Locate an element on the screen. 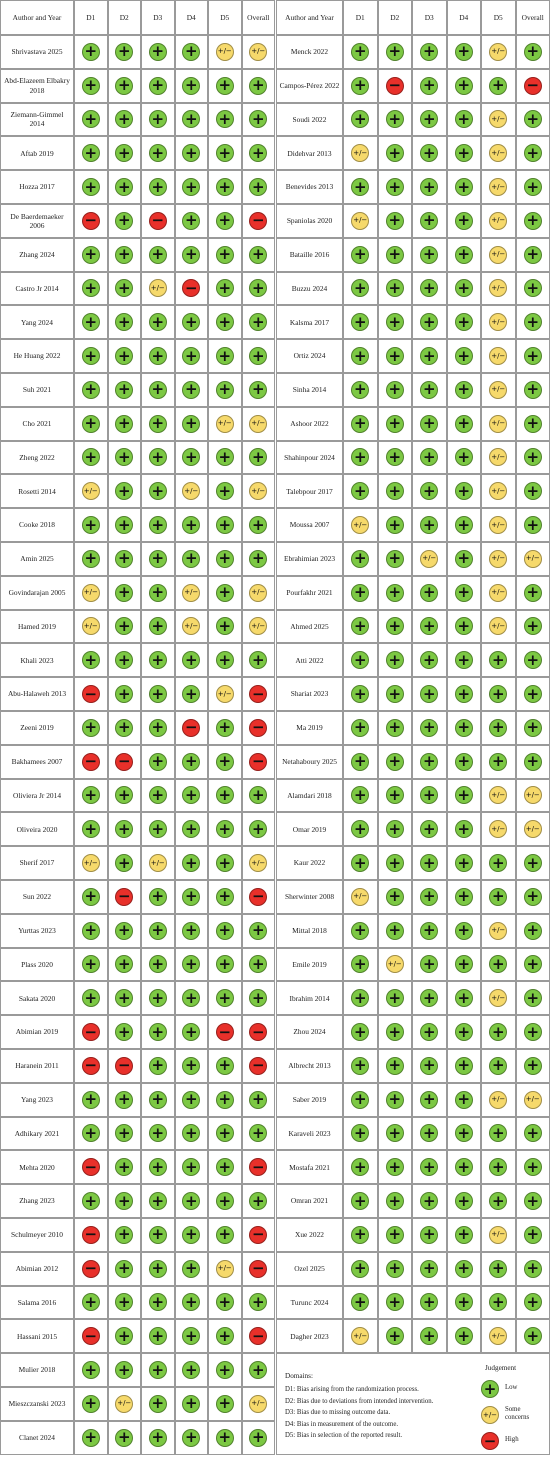  column-header: D4 is located at coordinates (191, 17).